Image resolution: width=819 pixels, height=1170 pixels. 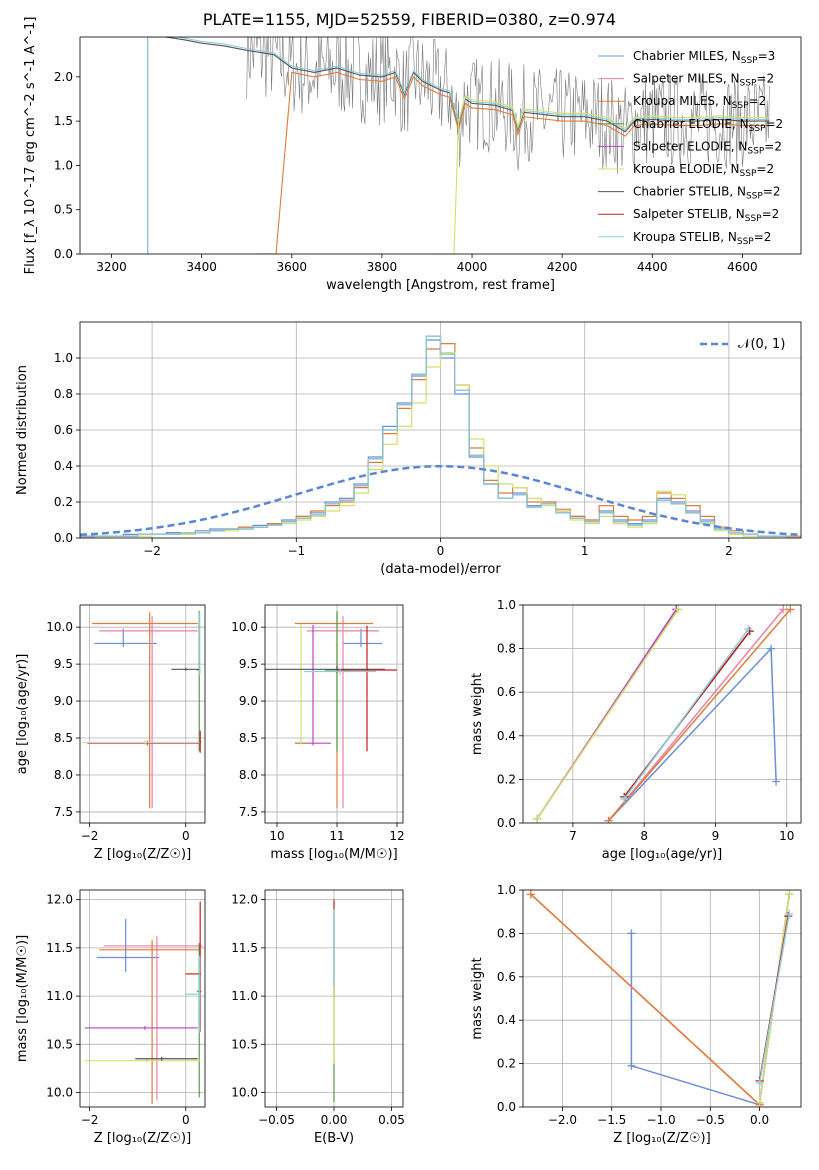 What do you see at coordinates (707, 193) in the screenshot?
I see `legend-label: Chabrier STELIB, NSSP=2` at bounding box center [707, 193].